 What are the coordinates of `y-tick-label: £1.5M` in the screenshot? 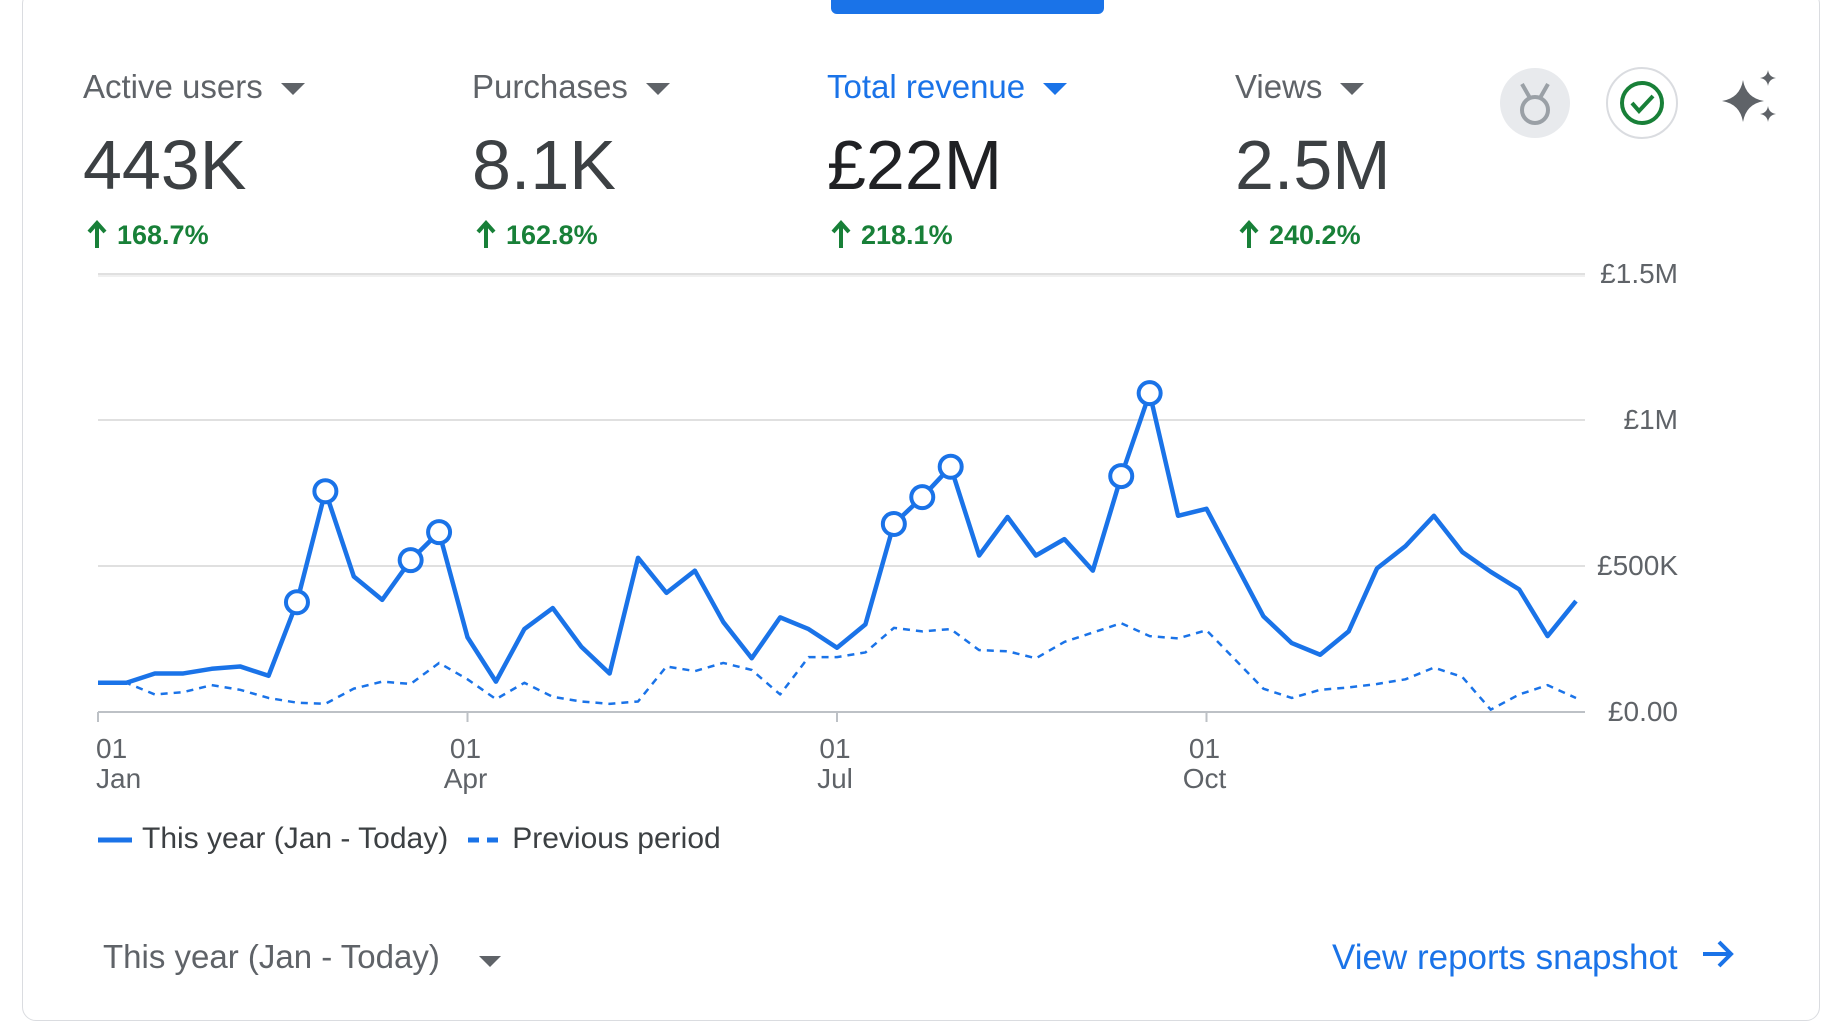 It's located at (1639, 273).